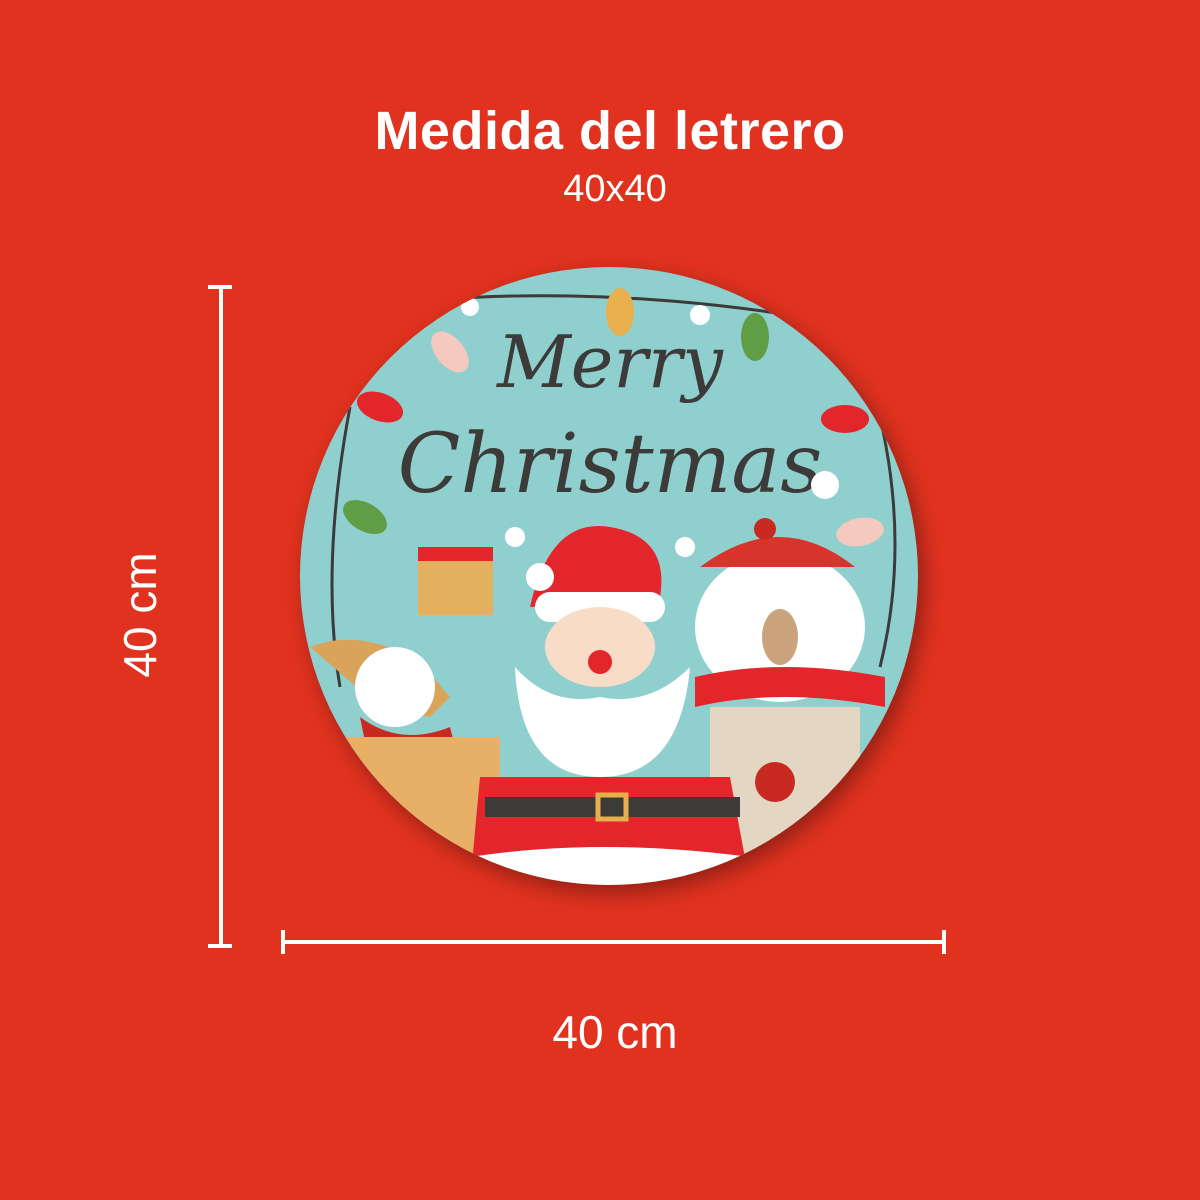  I want to click on christmas-lettering: Christmas, so click(610, 464).